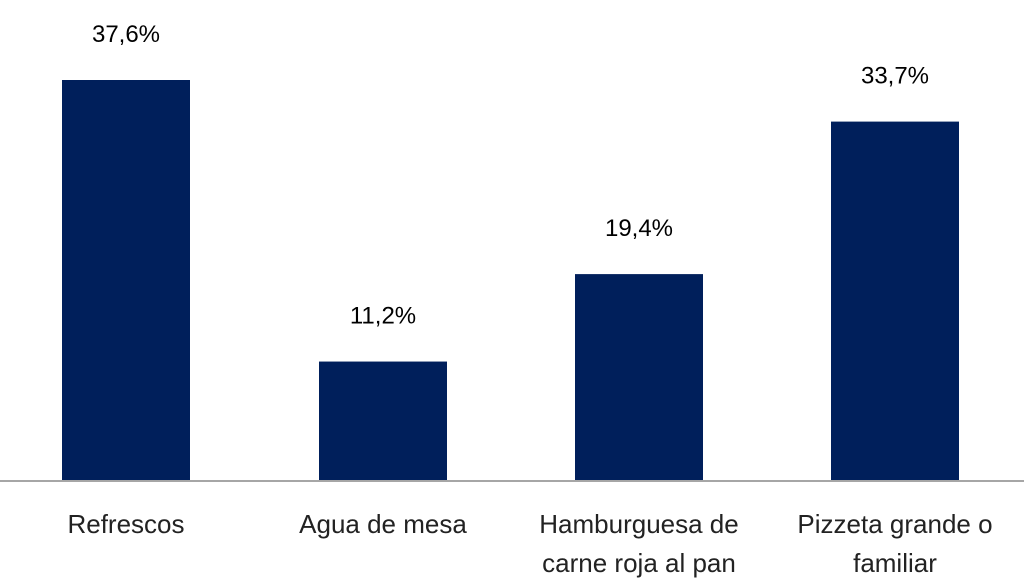 The width and height of the screenshot is (1024, 588). Describe the element at coordinates (638, 543) in the screenshot. I see `x-tick-label-3: Hamburguesa de carne roja al pan` at that location.